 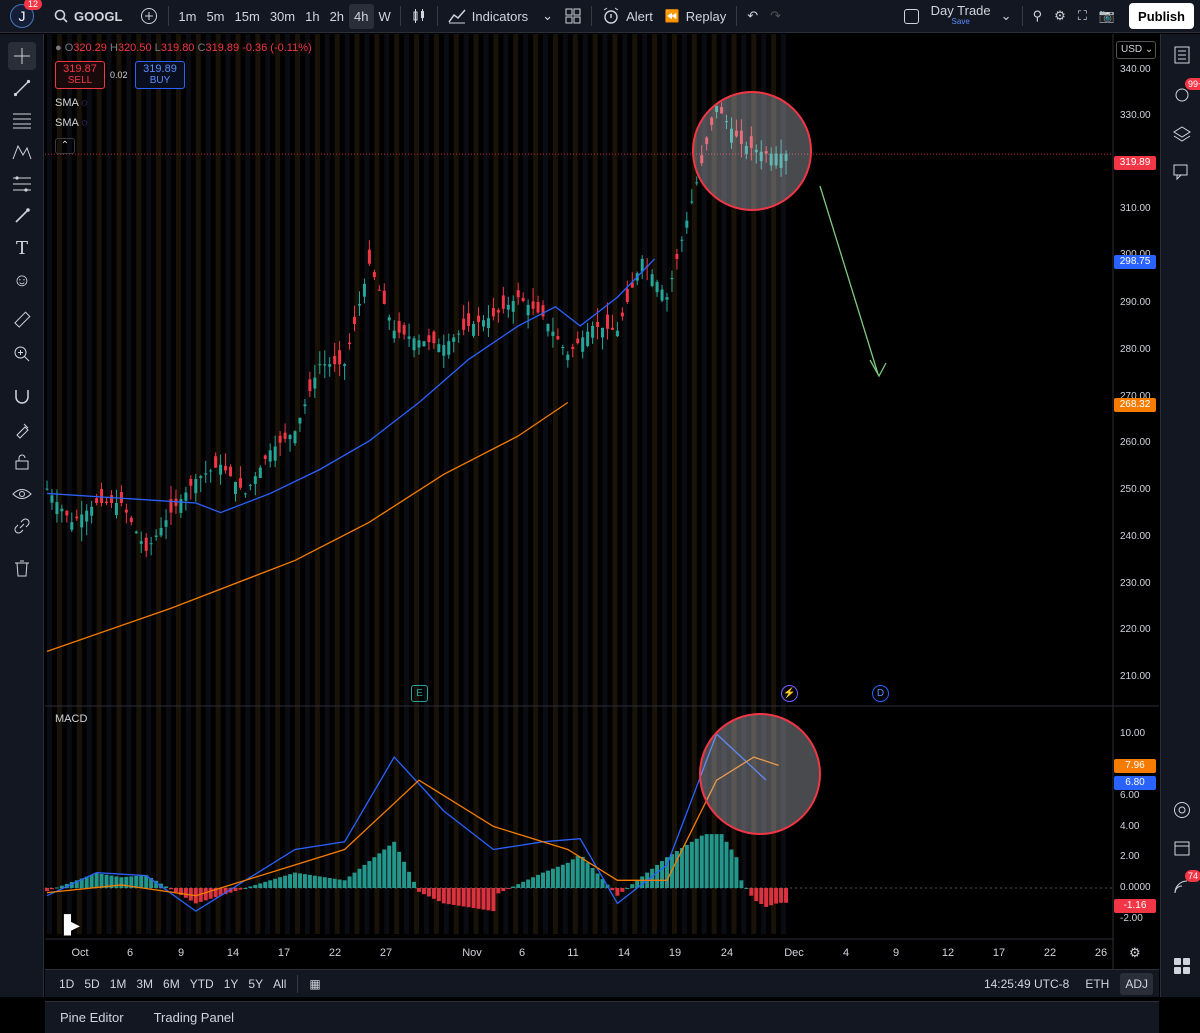 What do you see at coordinates (22, 56) in the screenshot?
I see `crosshair-icon` at bounding box center [22, 56].